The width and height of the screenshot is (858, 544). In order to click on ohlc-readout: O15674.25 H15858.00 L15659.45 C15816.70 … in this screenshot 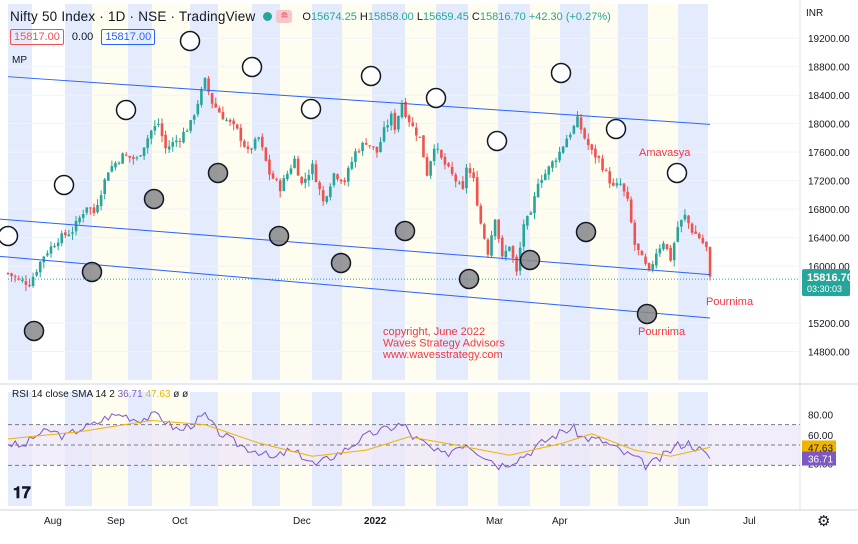, I will do `click(456, 16)`.